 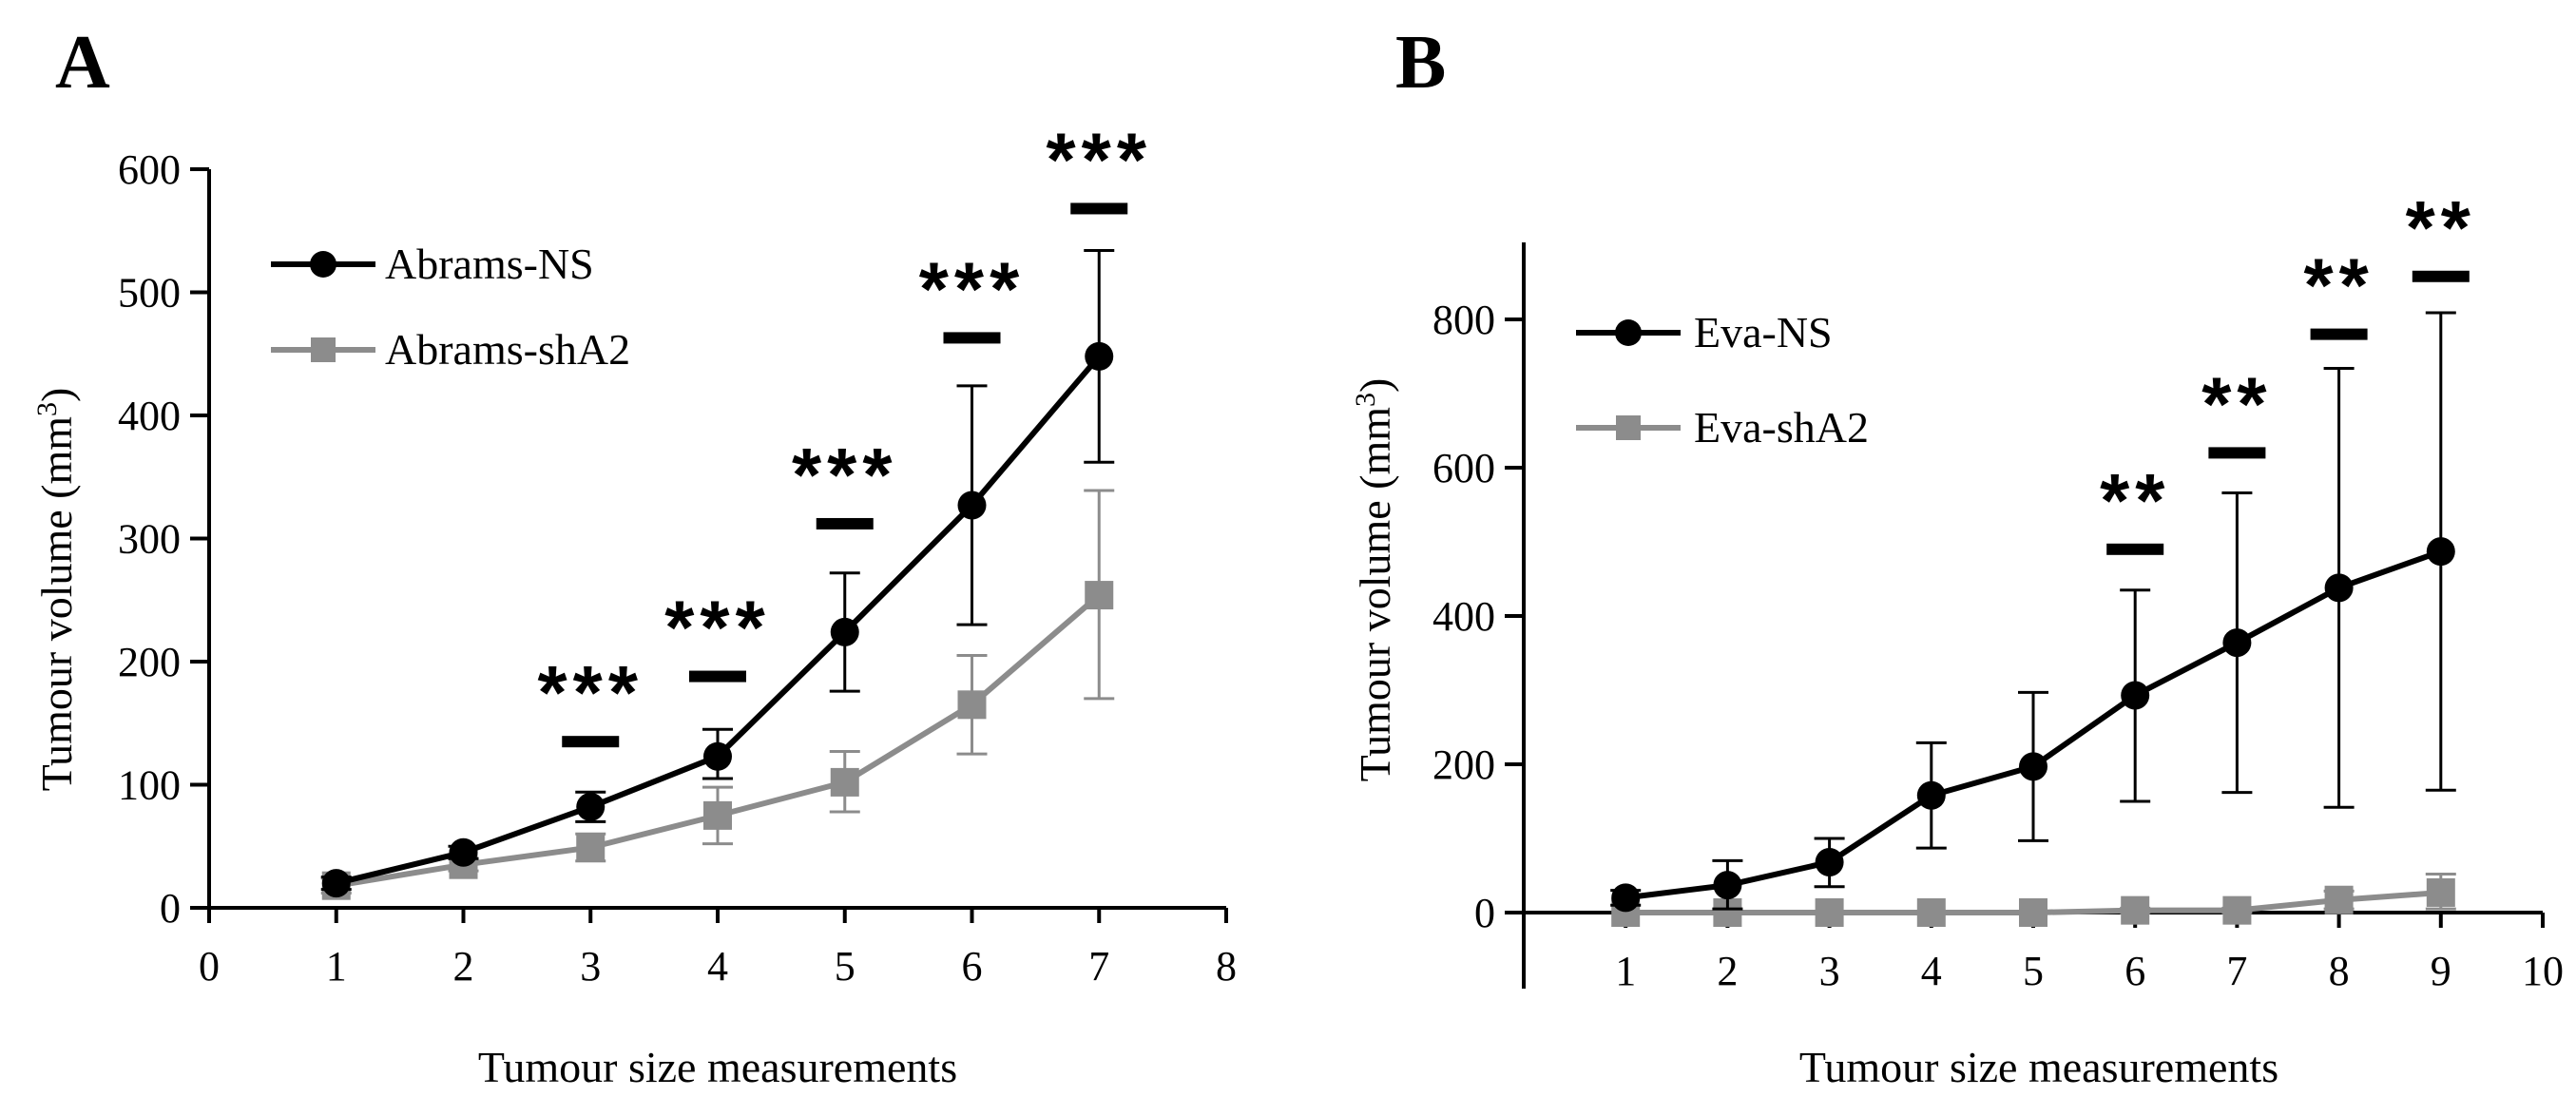 What do you see at coordinates (1464, 468) in the screenshot?
I see `y-tick-label-b: 600` at bounding box center [1464, 468].